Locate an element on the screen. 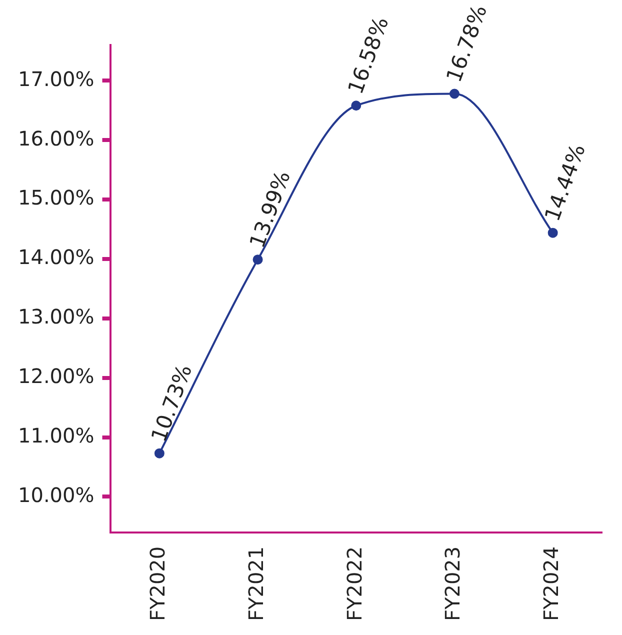 The height and width of the screenshot is (635, 622). y-tick-label: 12.00% is located at coordinates (56, 376).